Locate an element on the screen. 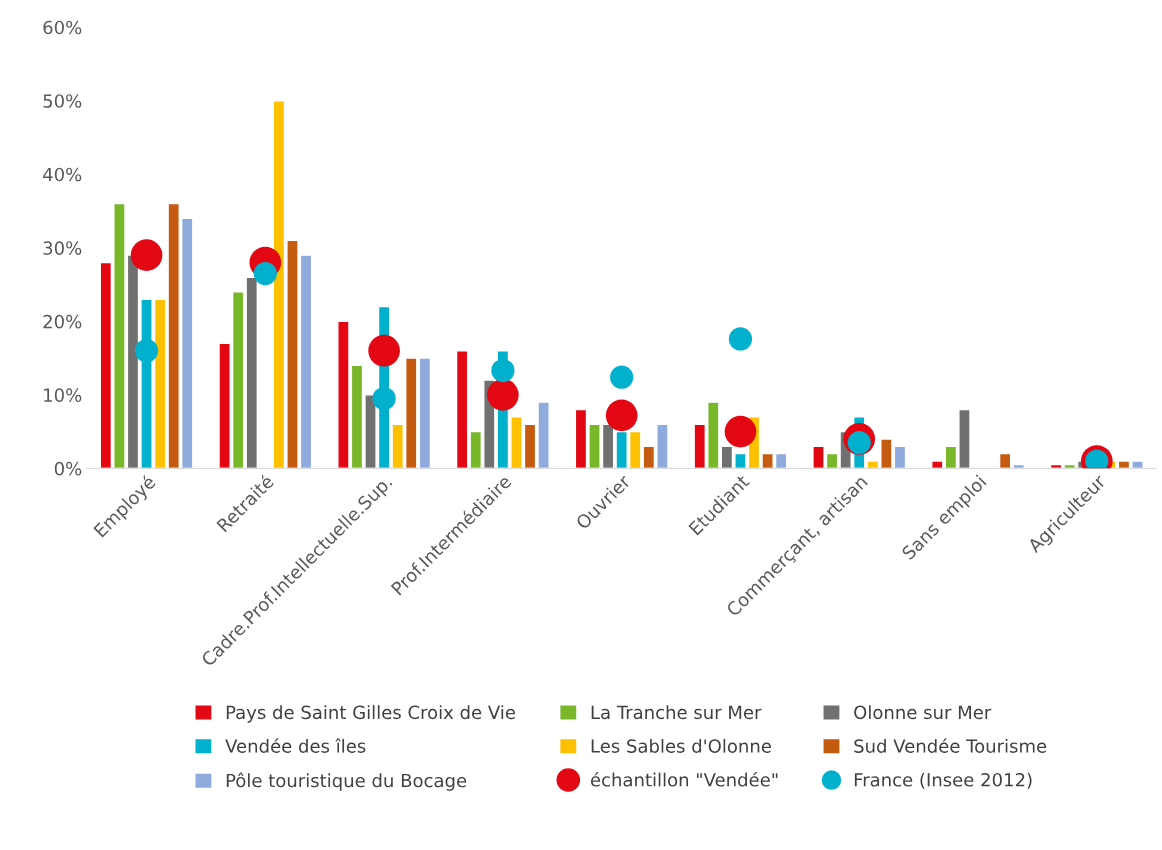 The width and height of the screenshot is (1162, 850). y-tick-label: 10% is located at coordinates (63, 395).